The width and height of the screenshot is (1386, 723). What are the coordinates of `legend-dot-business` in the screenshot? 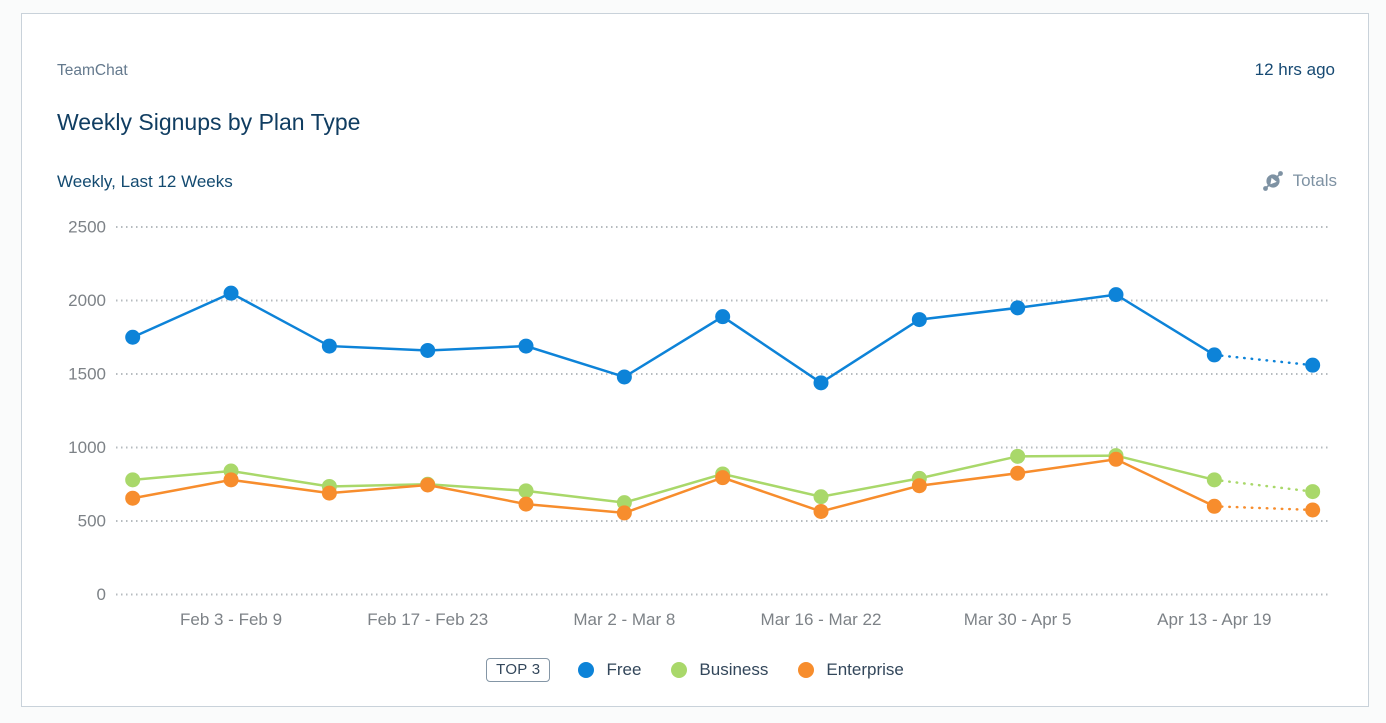 It's located at (679, 670).